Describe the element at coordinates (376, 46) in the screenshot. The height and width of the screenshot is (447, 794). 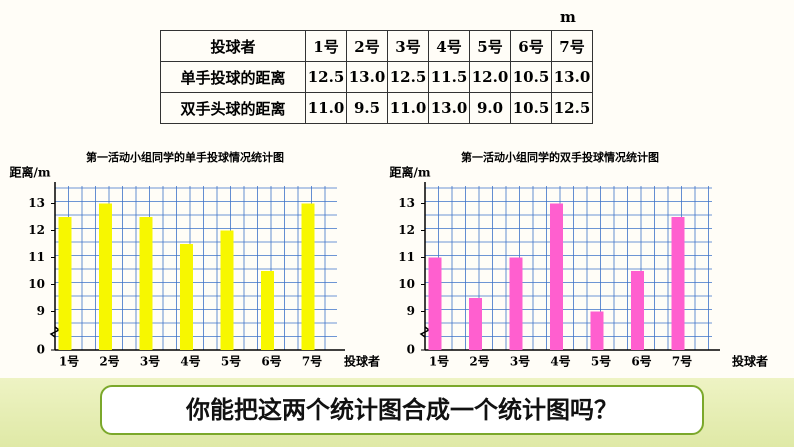
I see `table-row: 投球者 1号 2号 3号 4号 5号 6号 7号` at that location.